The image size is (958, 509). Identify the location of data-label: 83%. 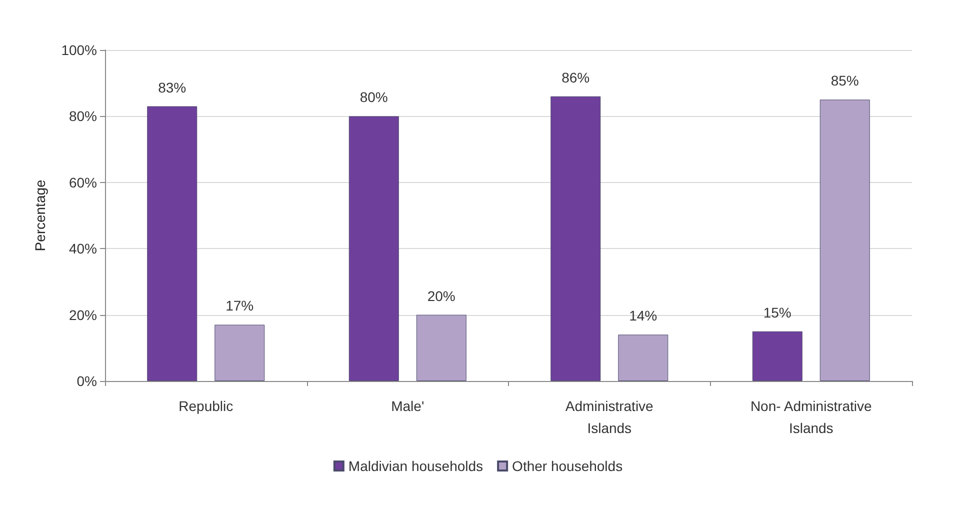
(172, 87).